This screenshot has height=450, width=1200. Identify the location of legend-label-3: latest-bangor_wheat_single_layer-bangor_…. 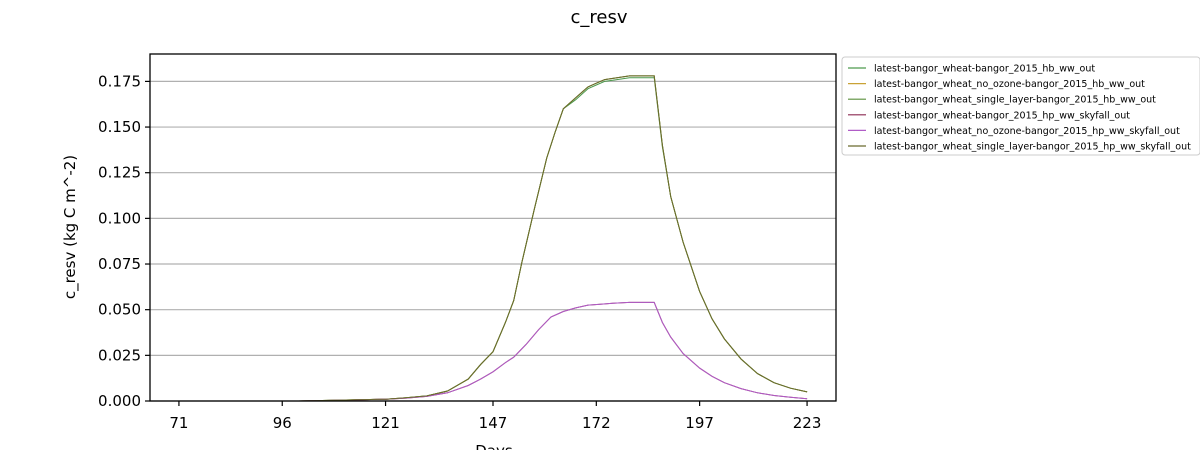
(1015, 100).